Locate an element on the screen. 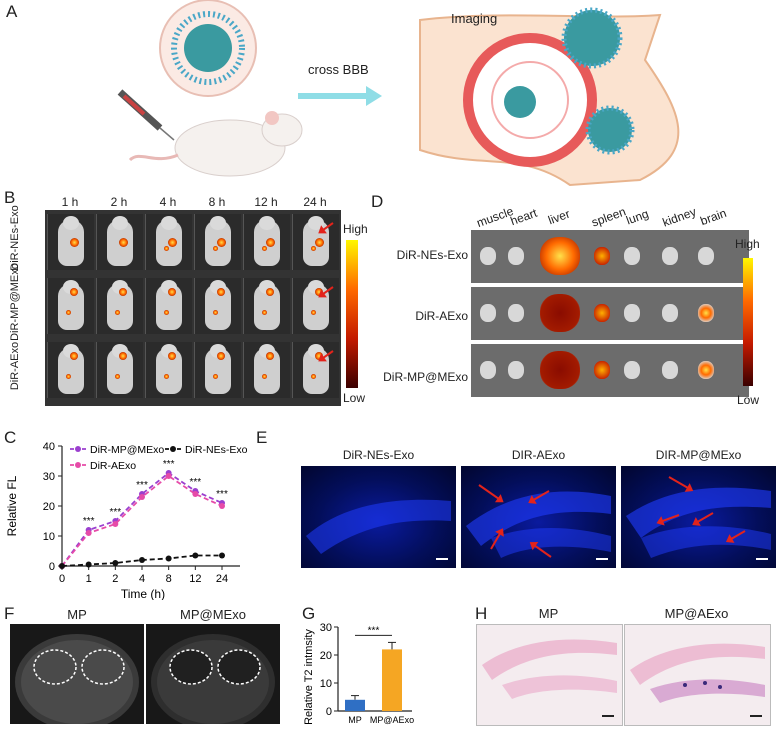  panel-e-title-2: DIR-AExo is located at coordinates (538, 455).